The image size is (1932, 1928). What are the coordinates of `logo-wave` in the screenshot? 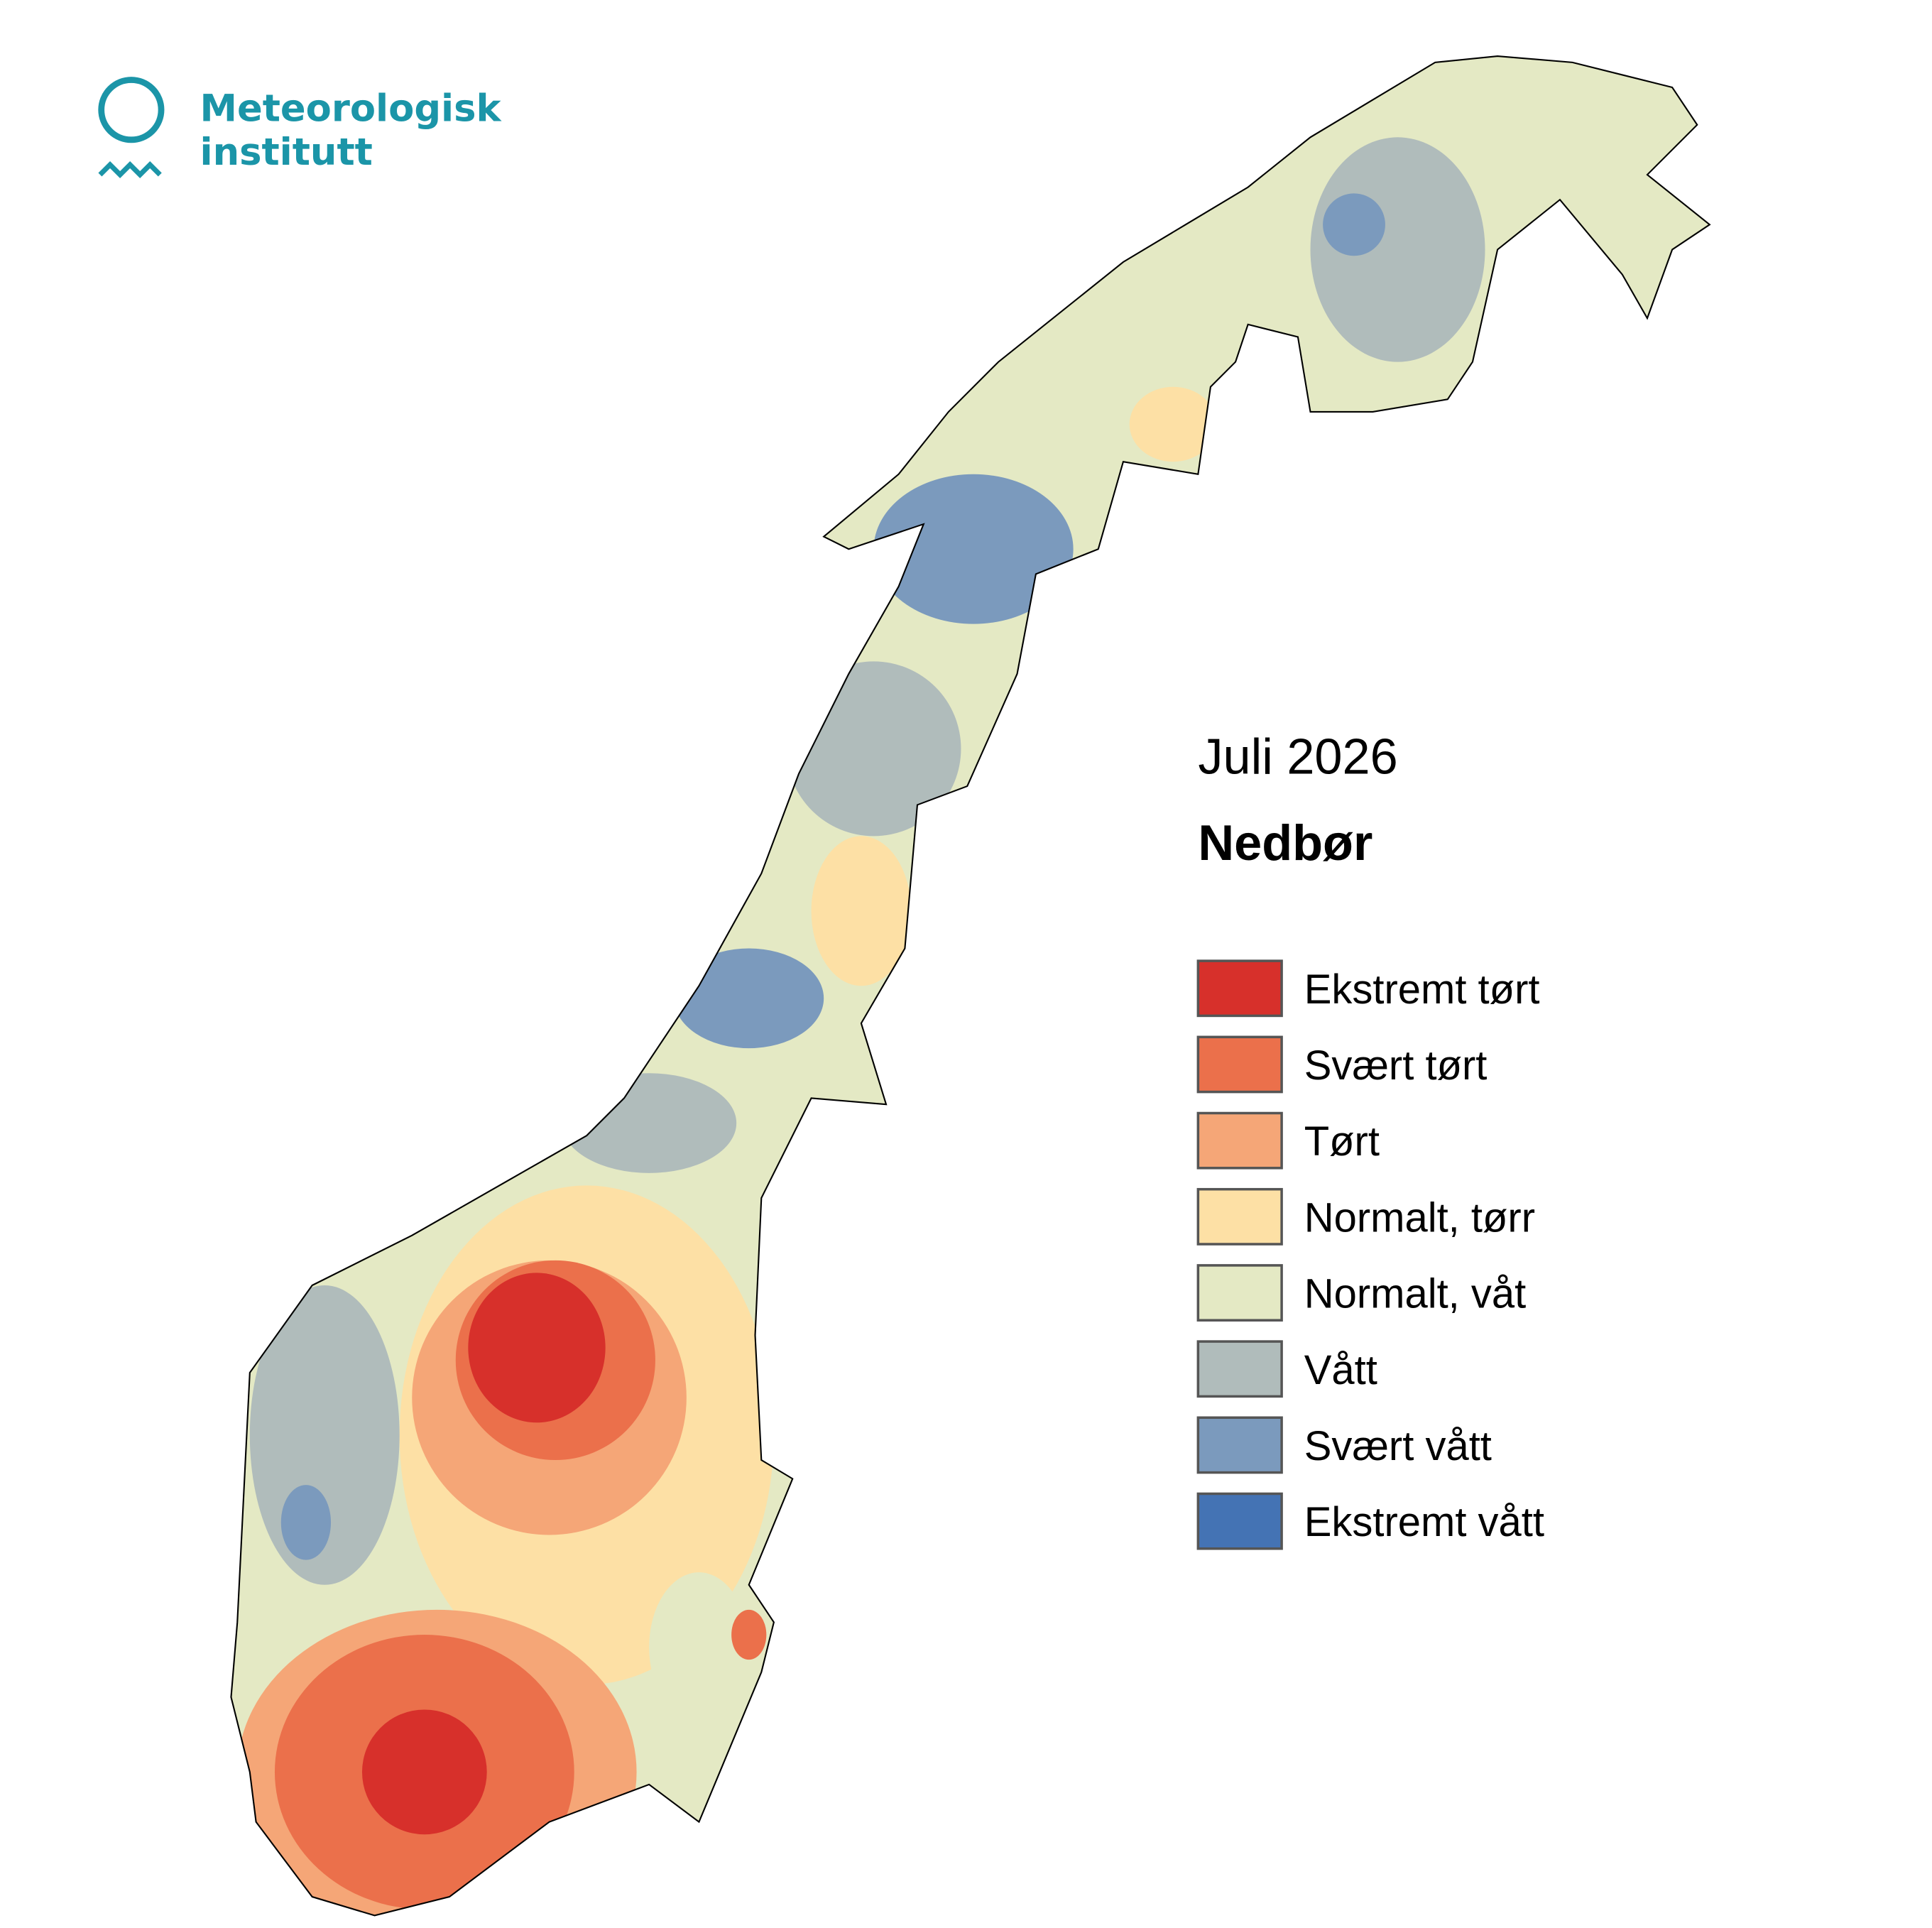 It's located at (130, 169).